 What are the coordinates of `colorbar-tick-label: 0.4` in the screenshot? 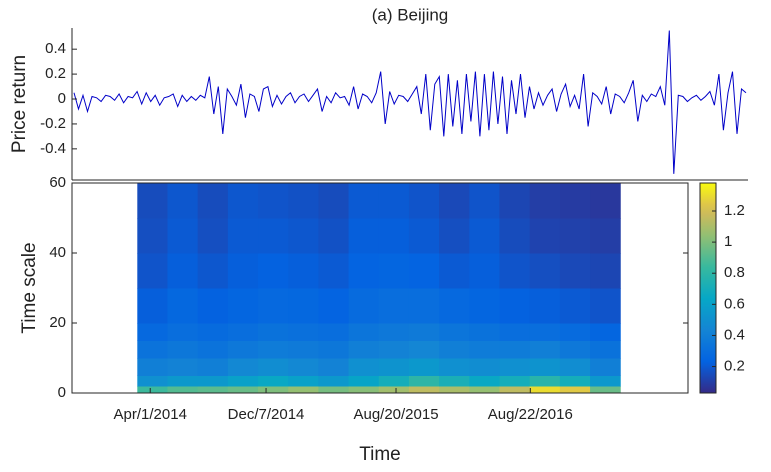 It's located at (734, 334).